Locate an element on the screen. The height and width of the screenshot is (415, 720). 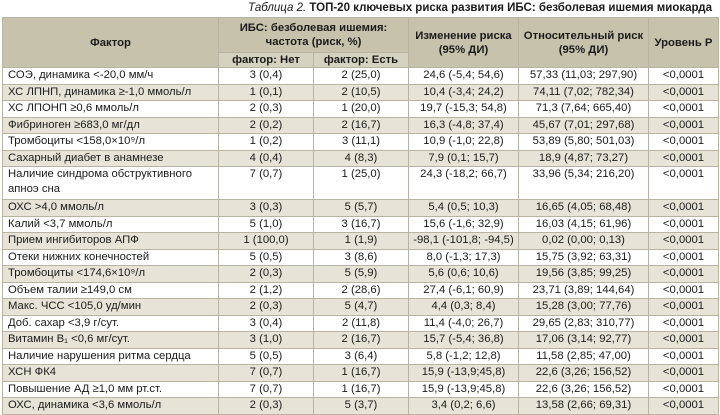
cell-factor-yes: 4 (8,3) is located at coordinates (361, 158).